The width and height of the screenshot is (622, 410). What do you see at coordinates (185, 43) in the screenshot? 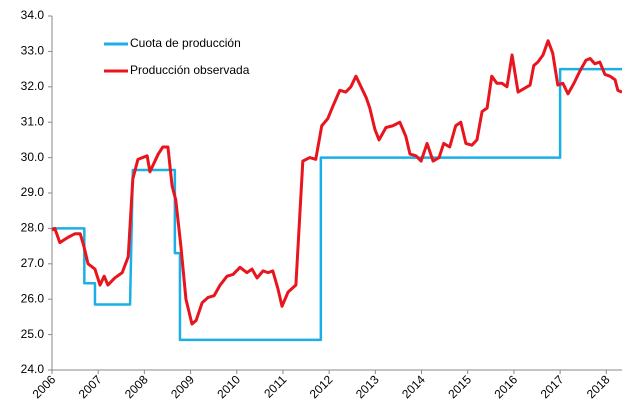
I see `legend-label: Cuota de producción` at bounding box center [185, 43].